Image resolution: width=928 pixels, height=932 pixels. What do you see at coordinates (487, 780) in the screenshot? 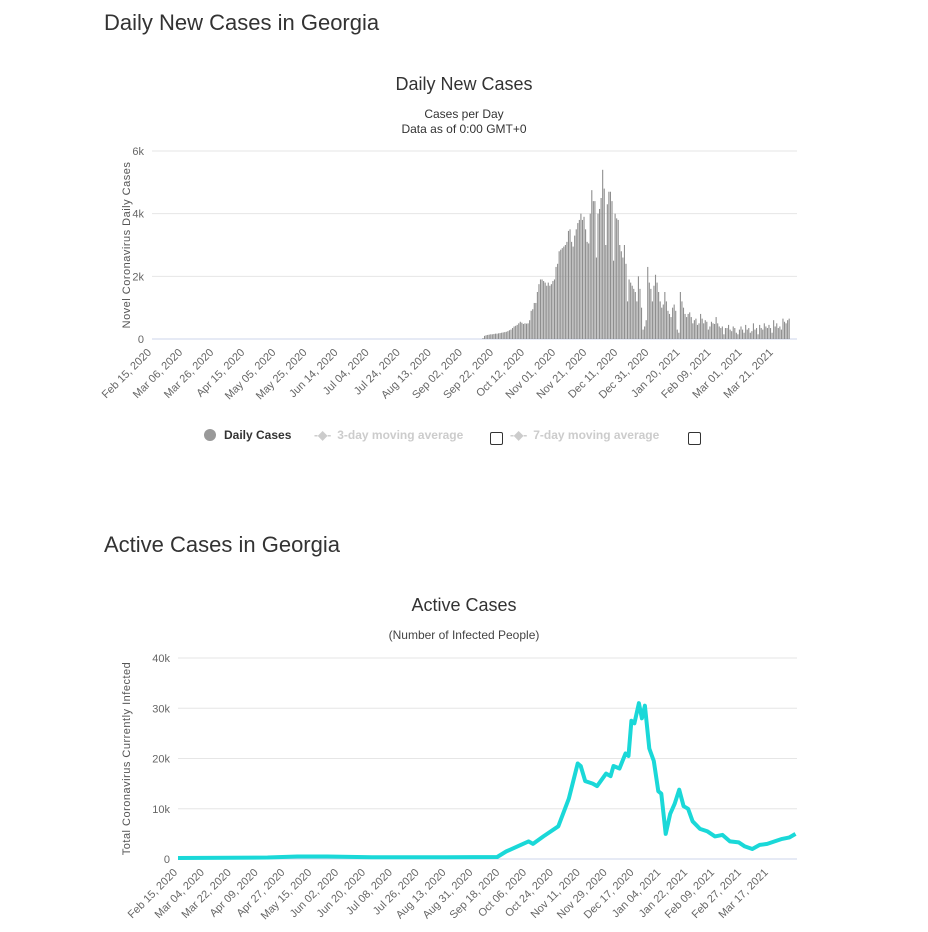
I see `active-cases-line` at bounding box center [487, 780].